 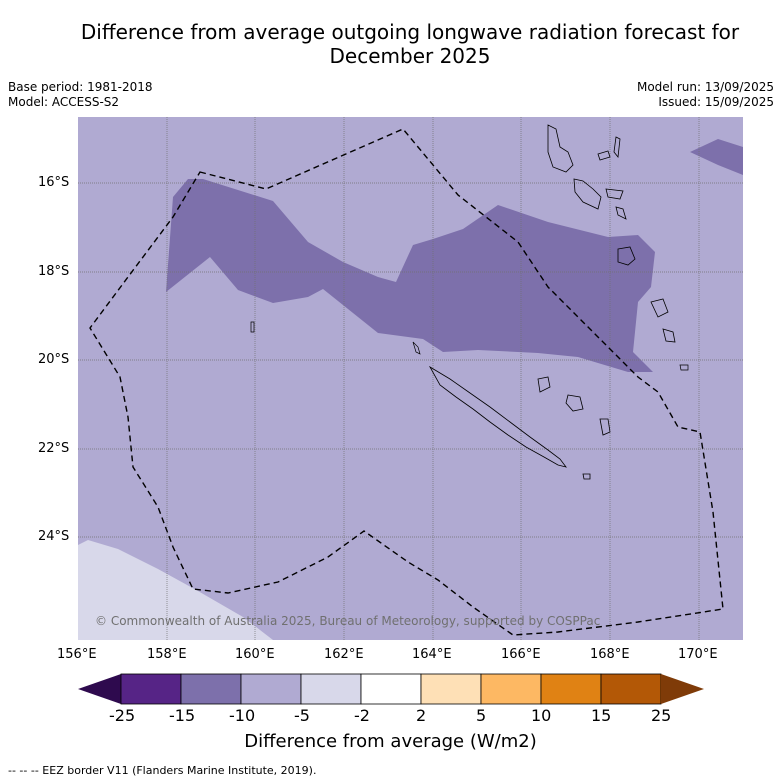 What do you see at coordinates (410, 56) in the screenshot?
I see `title-line-2: December 2025` at bounding box center [410, 56].